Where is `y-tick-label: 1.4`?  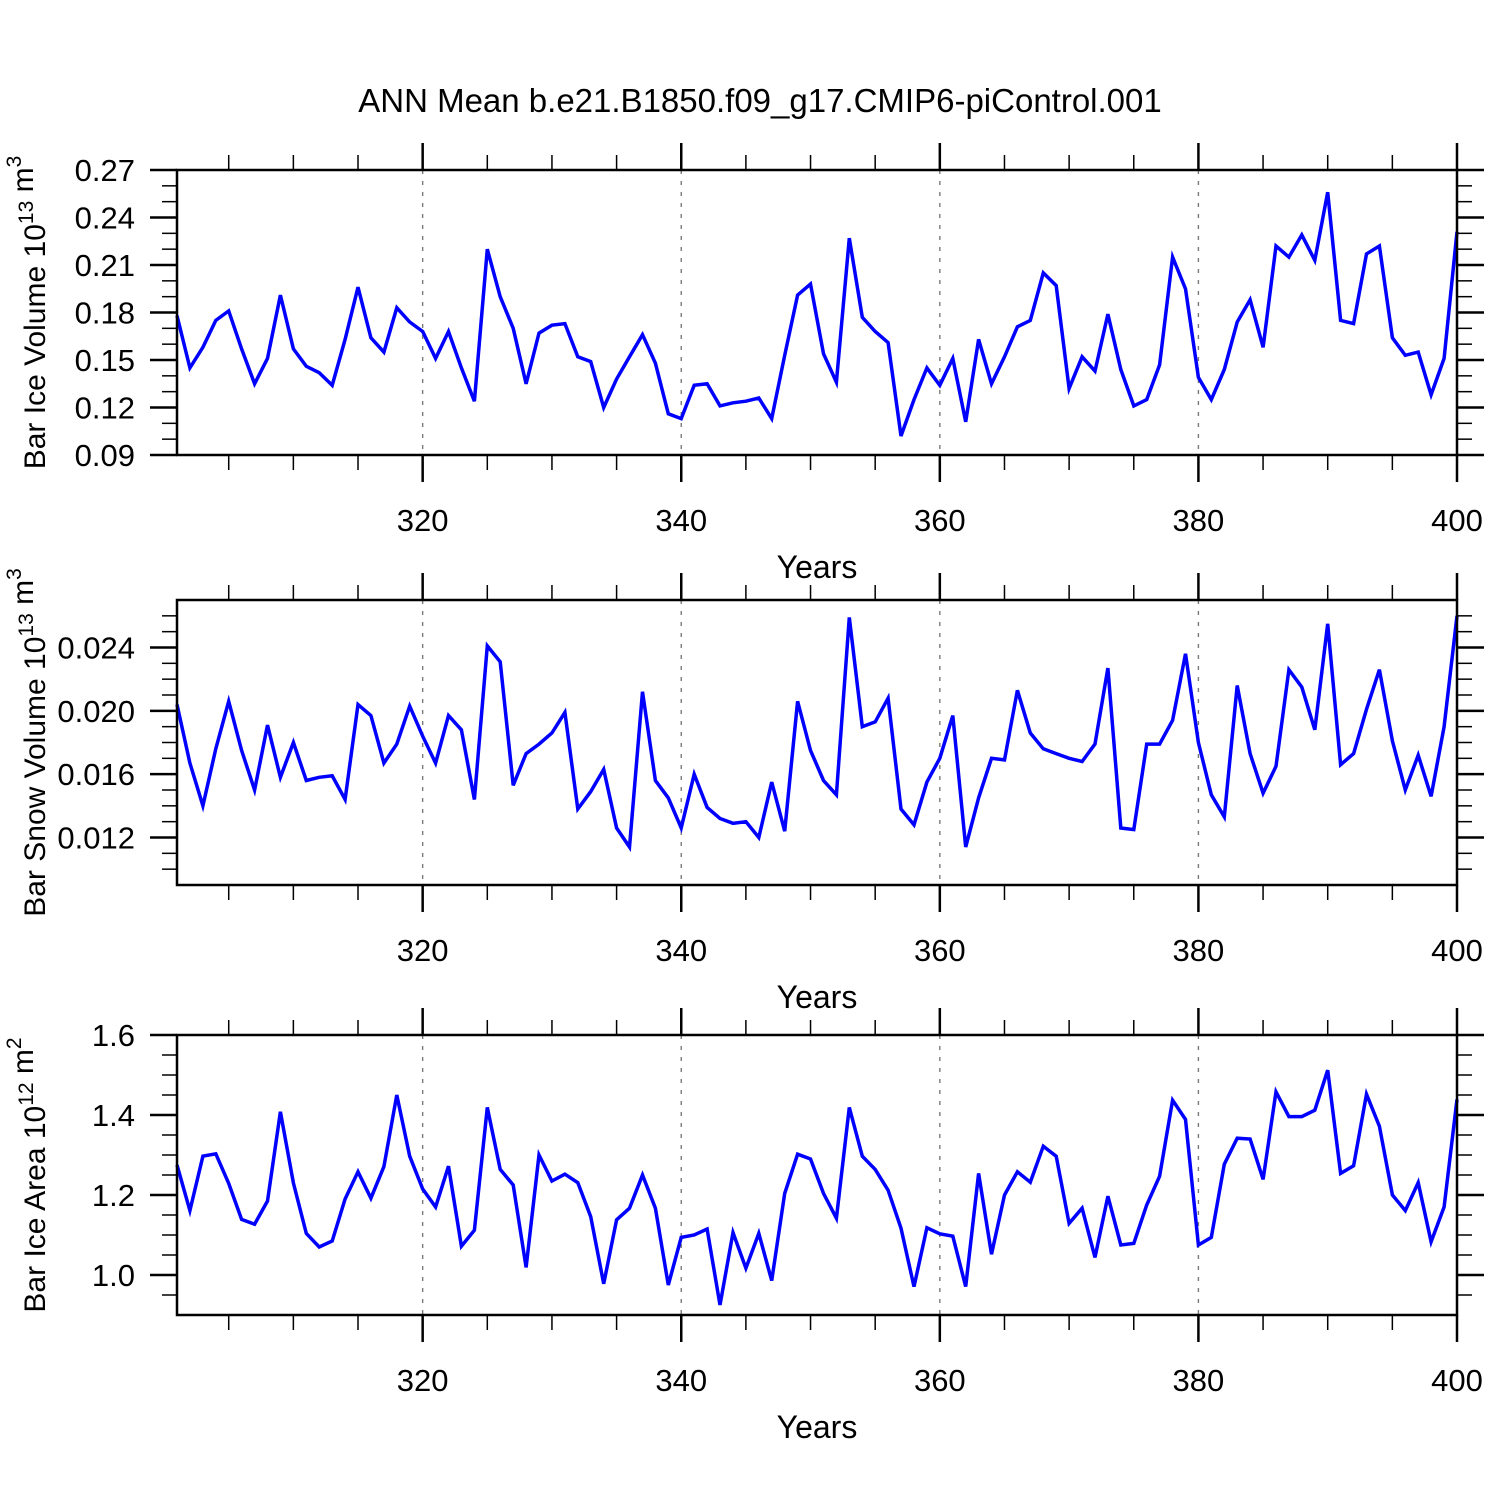 y-tick-label: 1.4 is located at coordinates (113, 1115).